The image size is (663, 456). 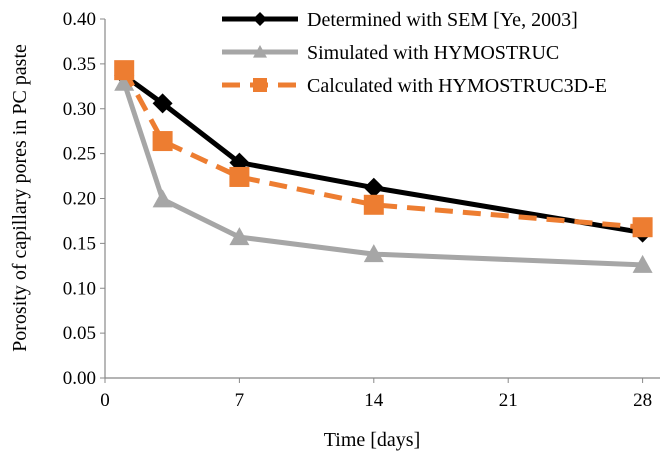 I want to click on legend-label: Determined with SEM [Ye, 2003], so click(x=442, y=20).